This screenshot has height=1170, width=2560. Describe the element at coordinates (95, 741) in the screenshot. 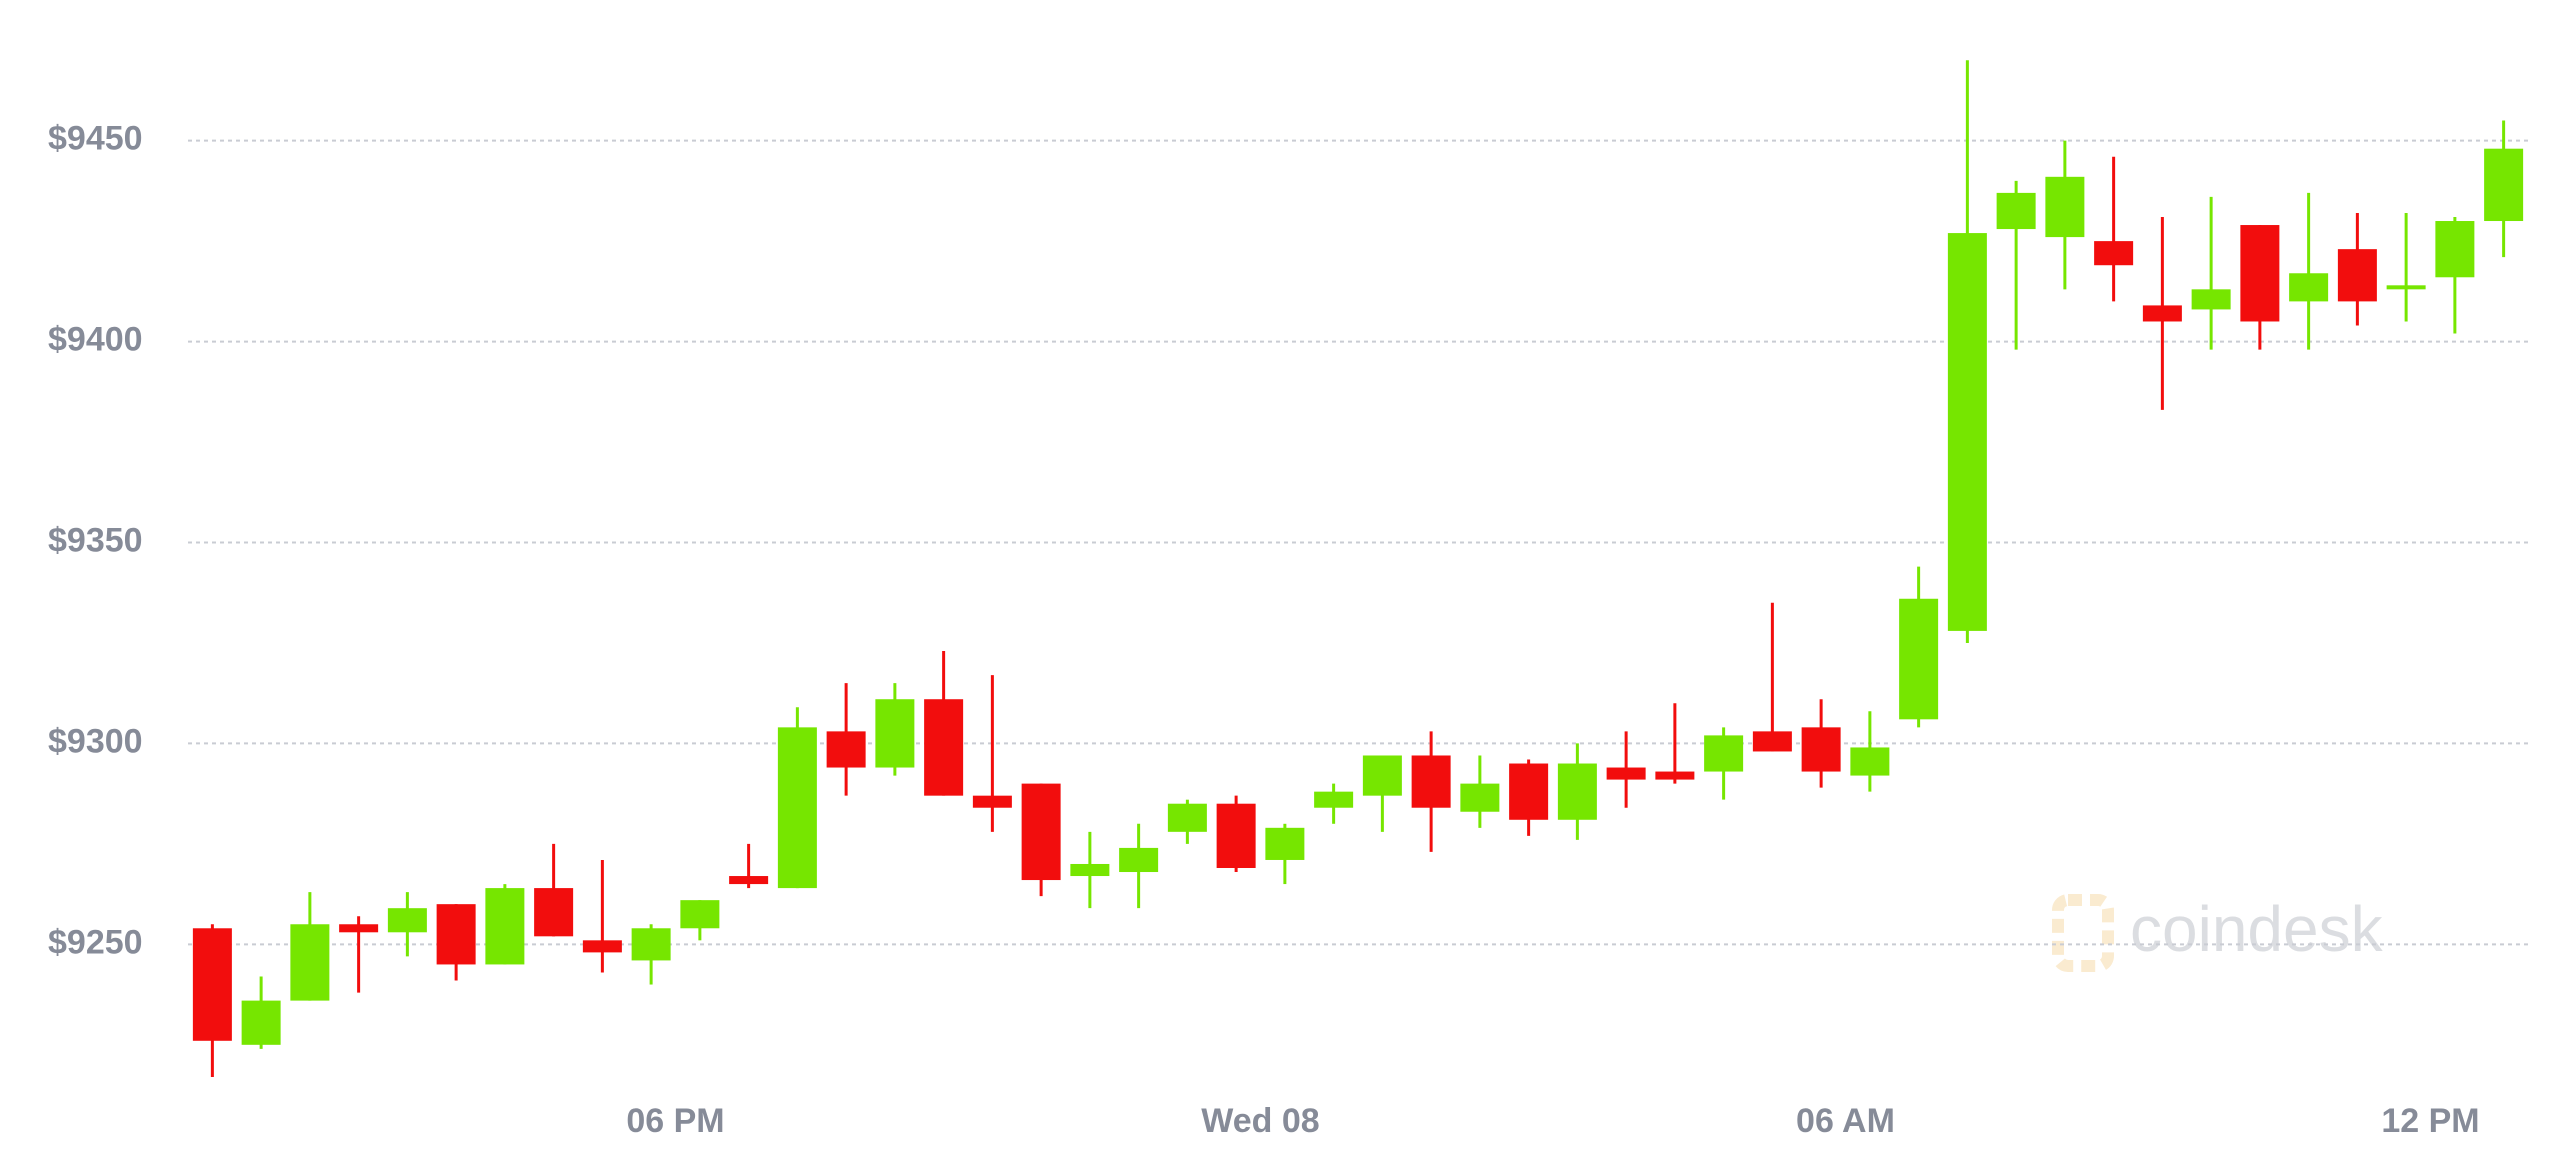

I see `y-tick-label: $9300` at that location.